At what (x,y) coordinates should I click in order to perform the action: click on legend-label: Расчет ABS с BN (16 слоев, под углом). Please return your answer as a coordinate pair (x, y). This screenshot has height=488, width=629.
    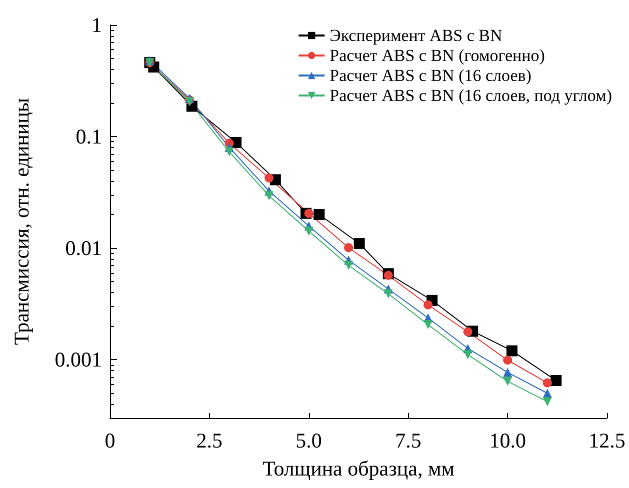
    Looking at the image, I should click on (471, 95).